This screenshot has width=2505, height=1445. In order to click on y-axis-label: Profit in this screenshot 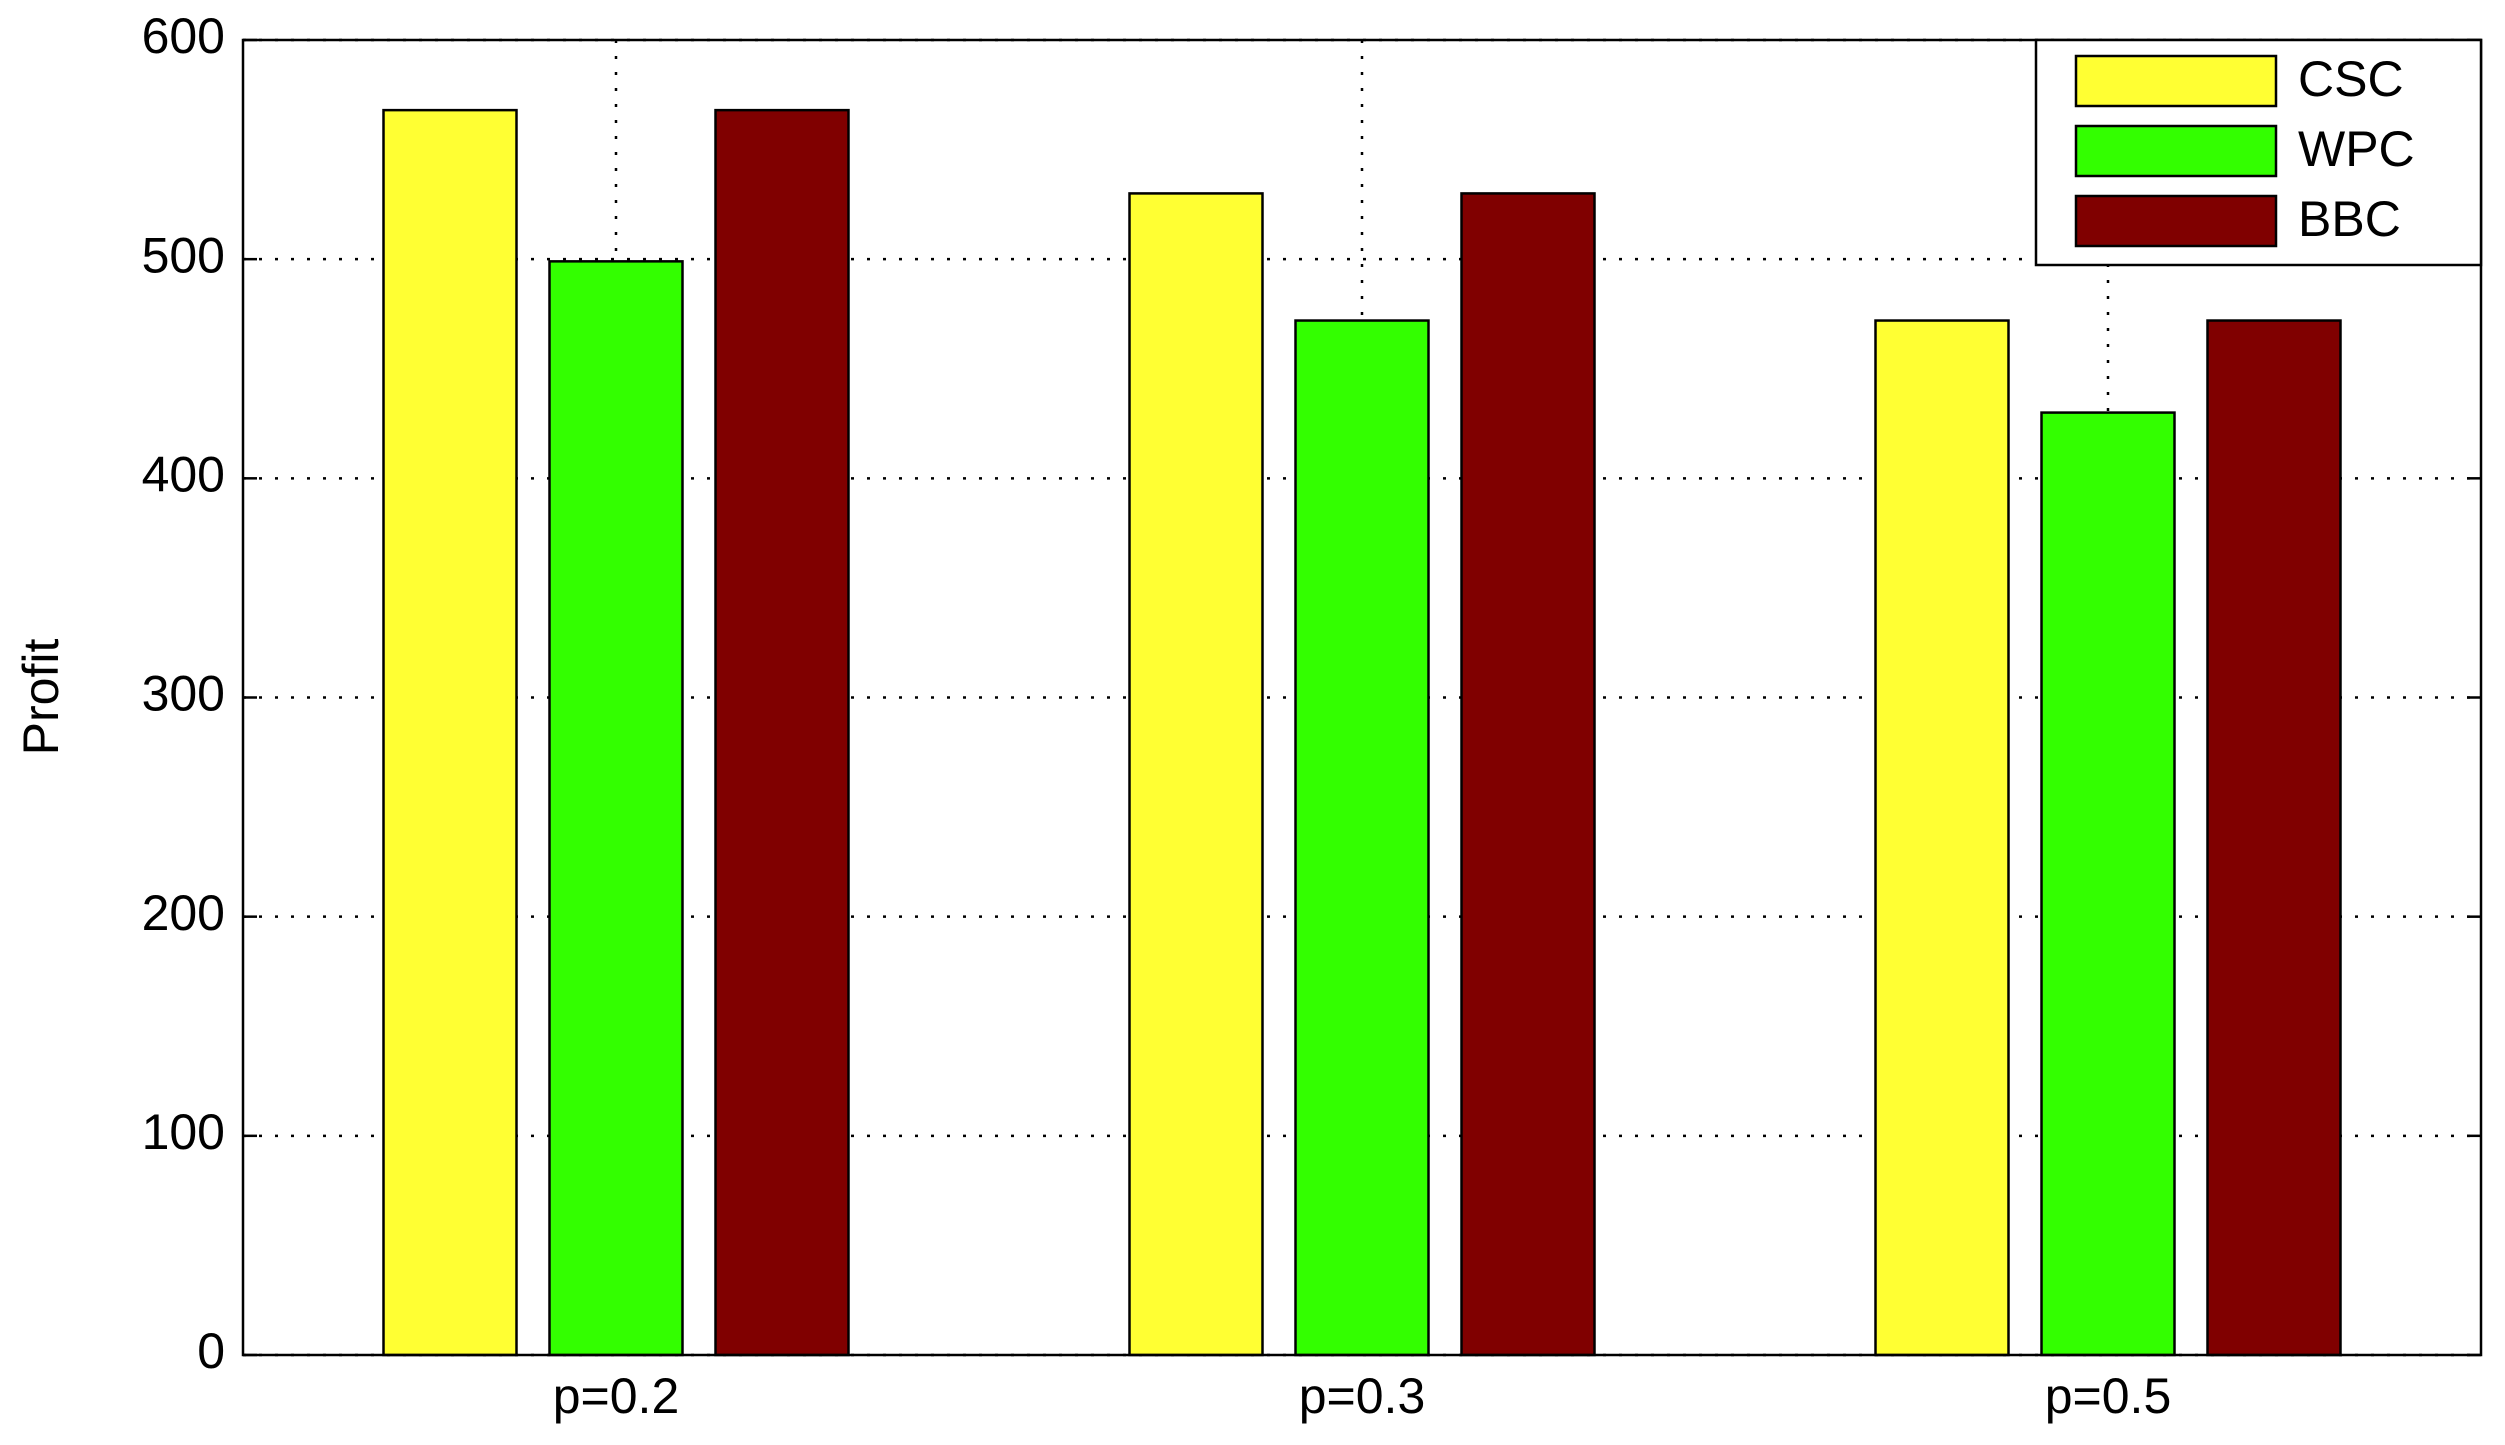, I will do `click(41, 697)`.